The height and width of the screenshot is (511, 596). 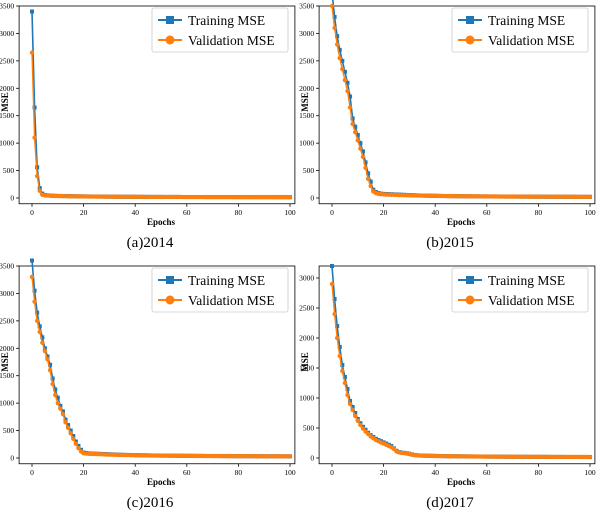 What do you see at coordinates (539, 212) in the screenshot?
I see `x-tick-label: 80` at bounding box center [539, 212].